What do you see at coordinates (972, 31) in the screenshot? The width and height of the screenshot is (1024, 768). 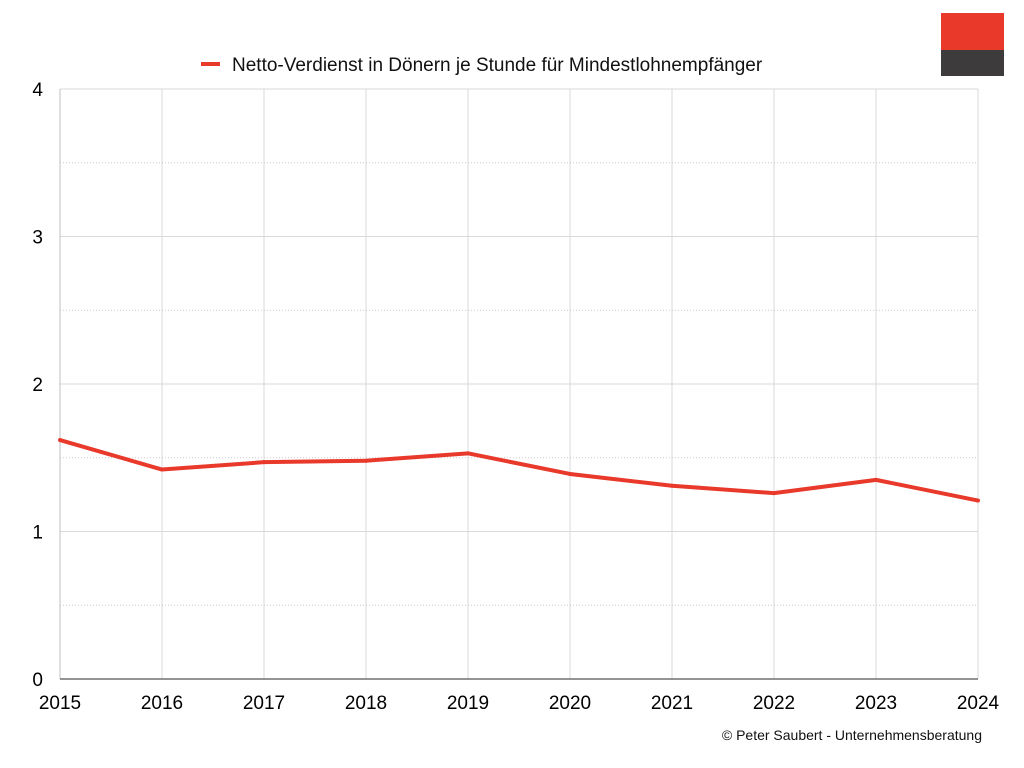 I see `logo-top-block` at bounding box center [972, 31].